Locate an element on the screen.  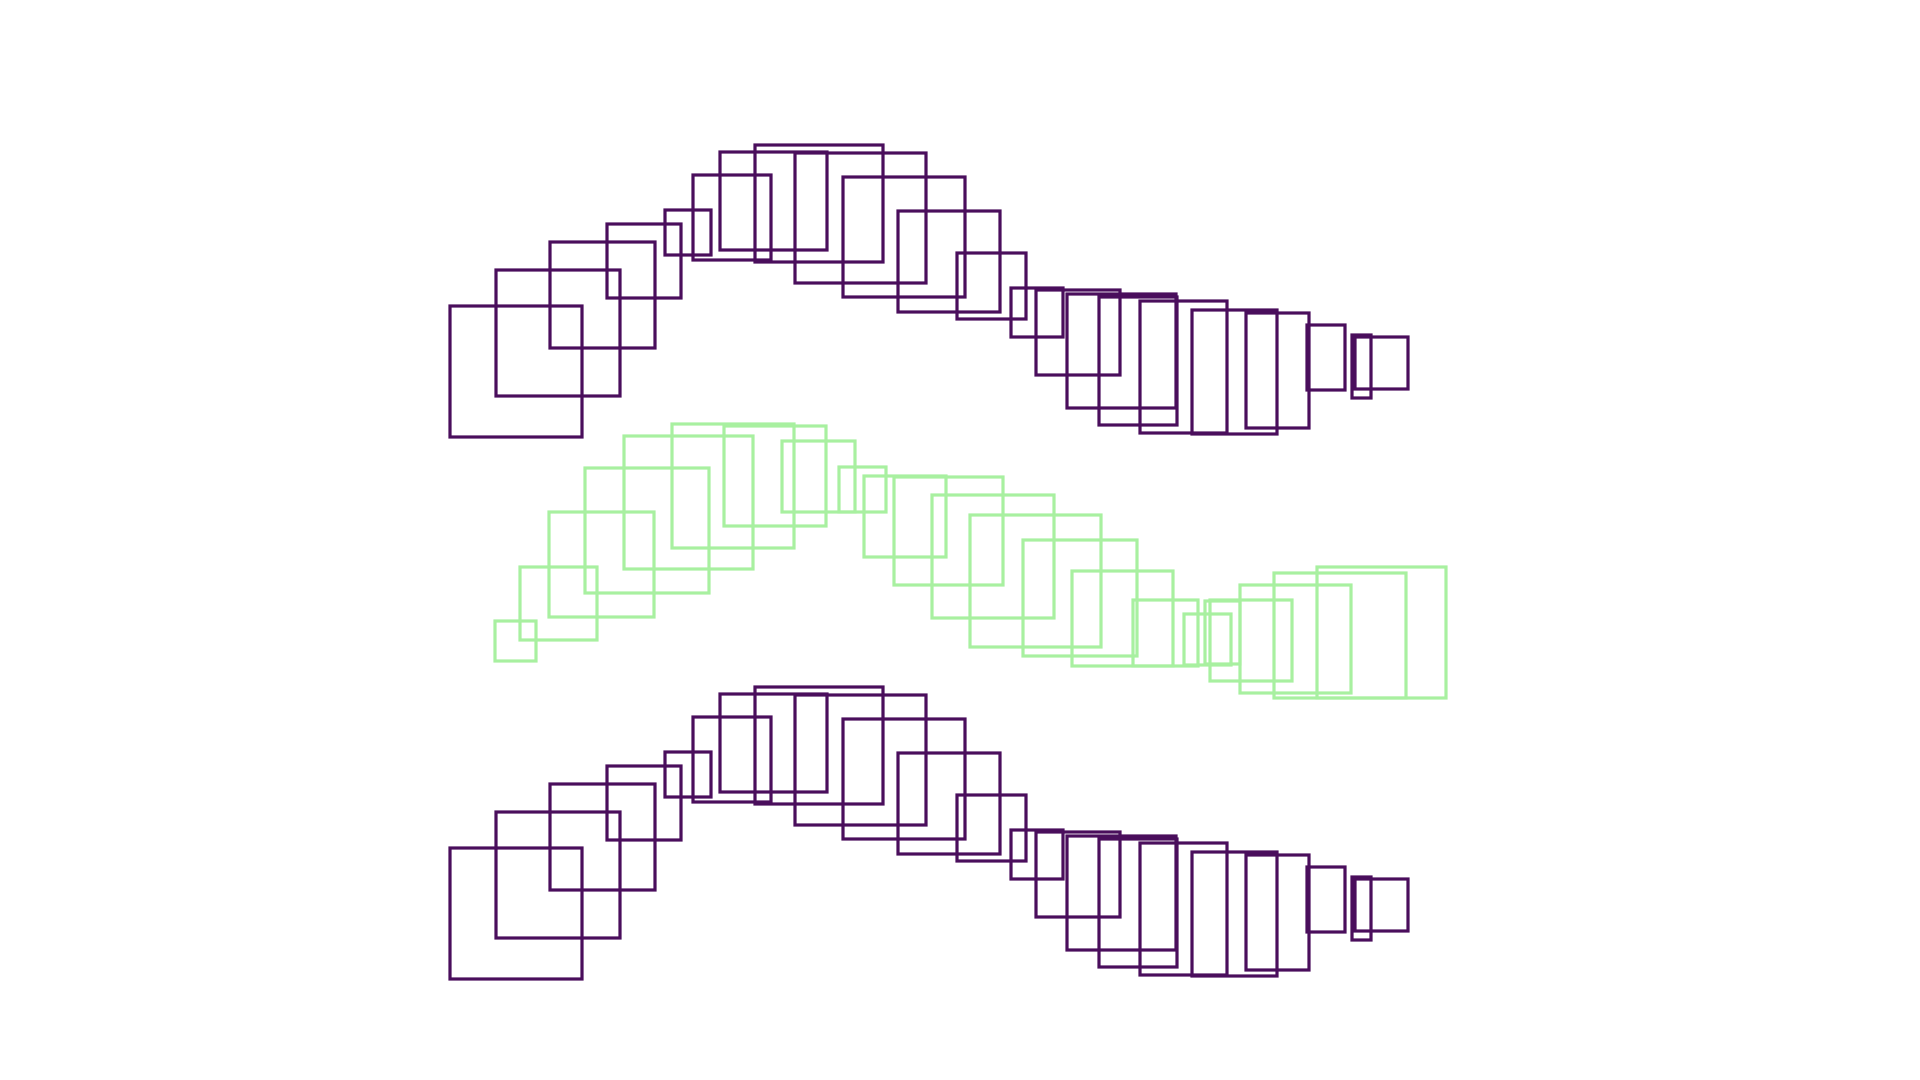
square-chain-top is located at coordinates (929, 291).